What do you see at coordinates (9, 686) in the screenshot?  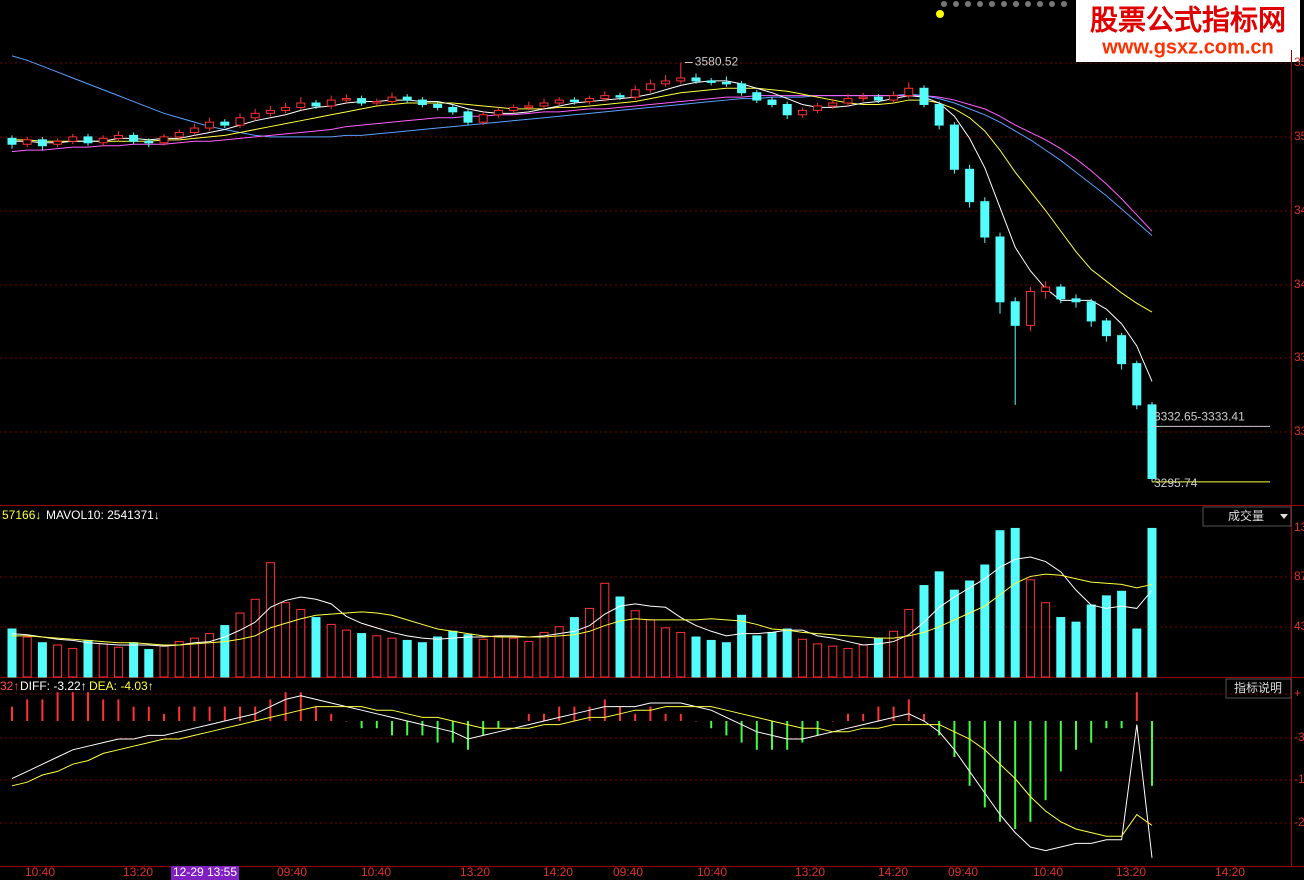 I see `macd-header: 32↑` at bounding box center [9, 686].